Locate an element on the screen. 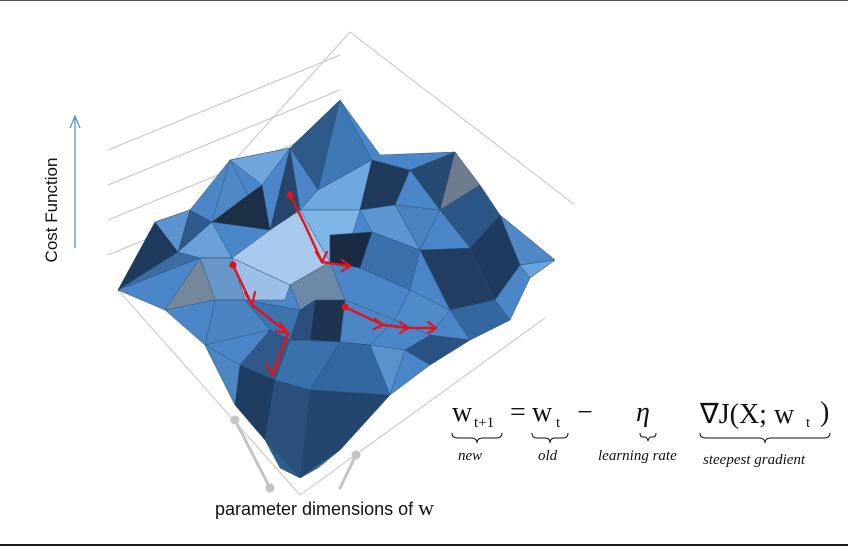 The width and height of the screenshot is (848, 546). eq-equals: = is located at coordinates (518, 412).